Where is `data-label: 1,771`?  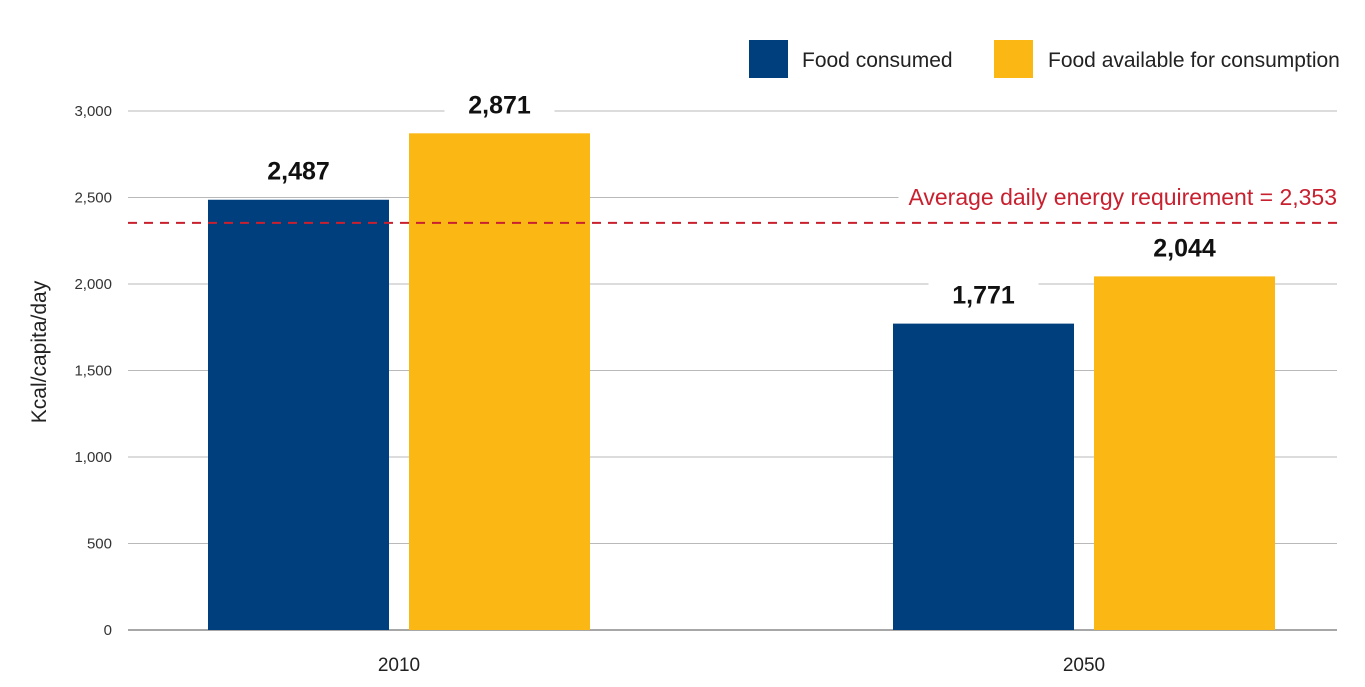 data-label: 1,771 is located at coordinates (983, 296).